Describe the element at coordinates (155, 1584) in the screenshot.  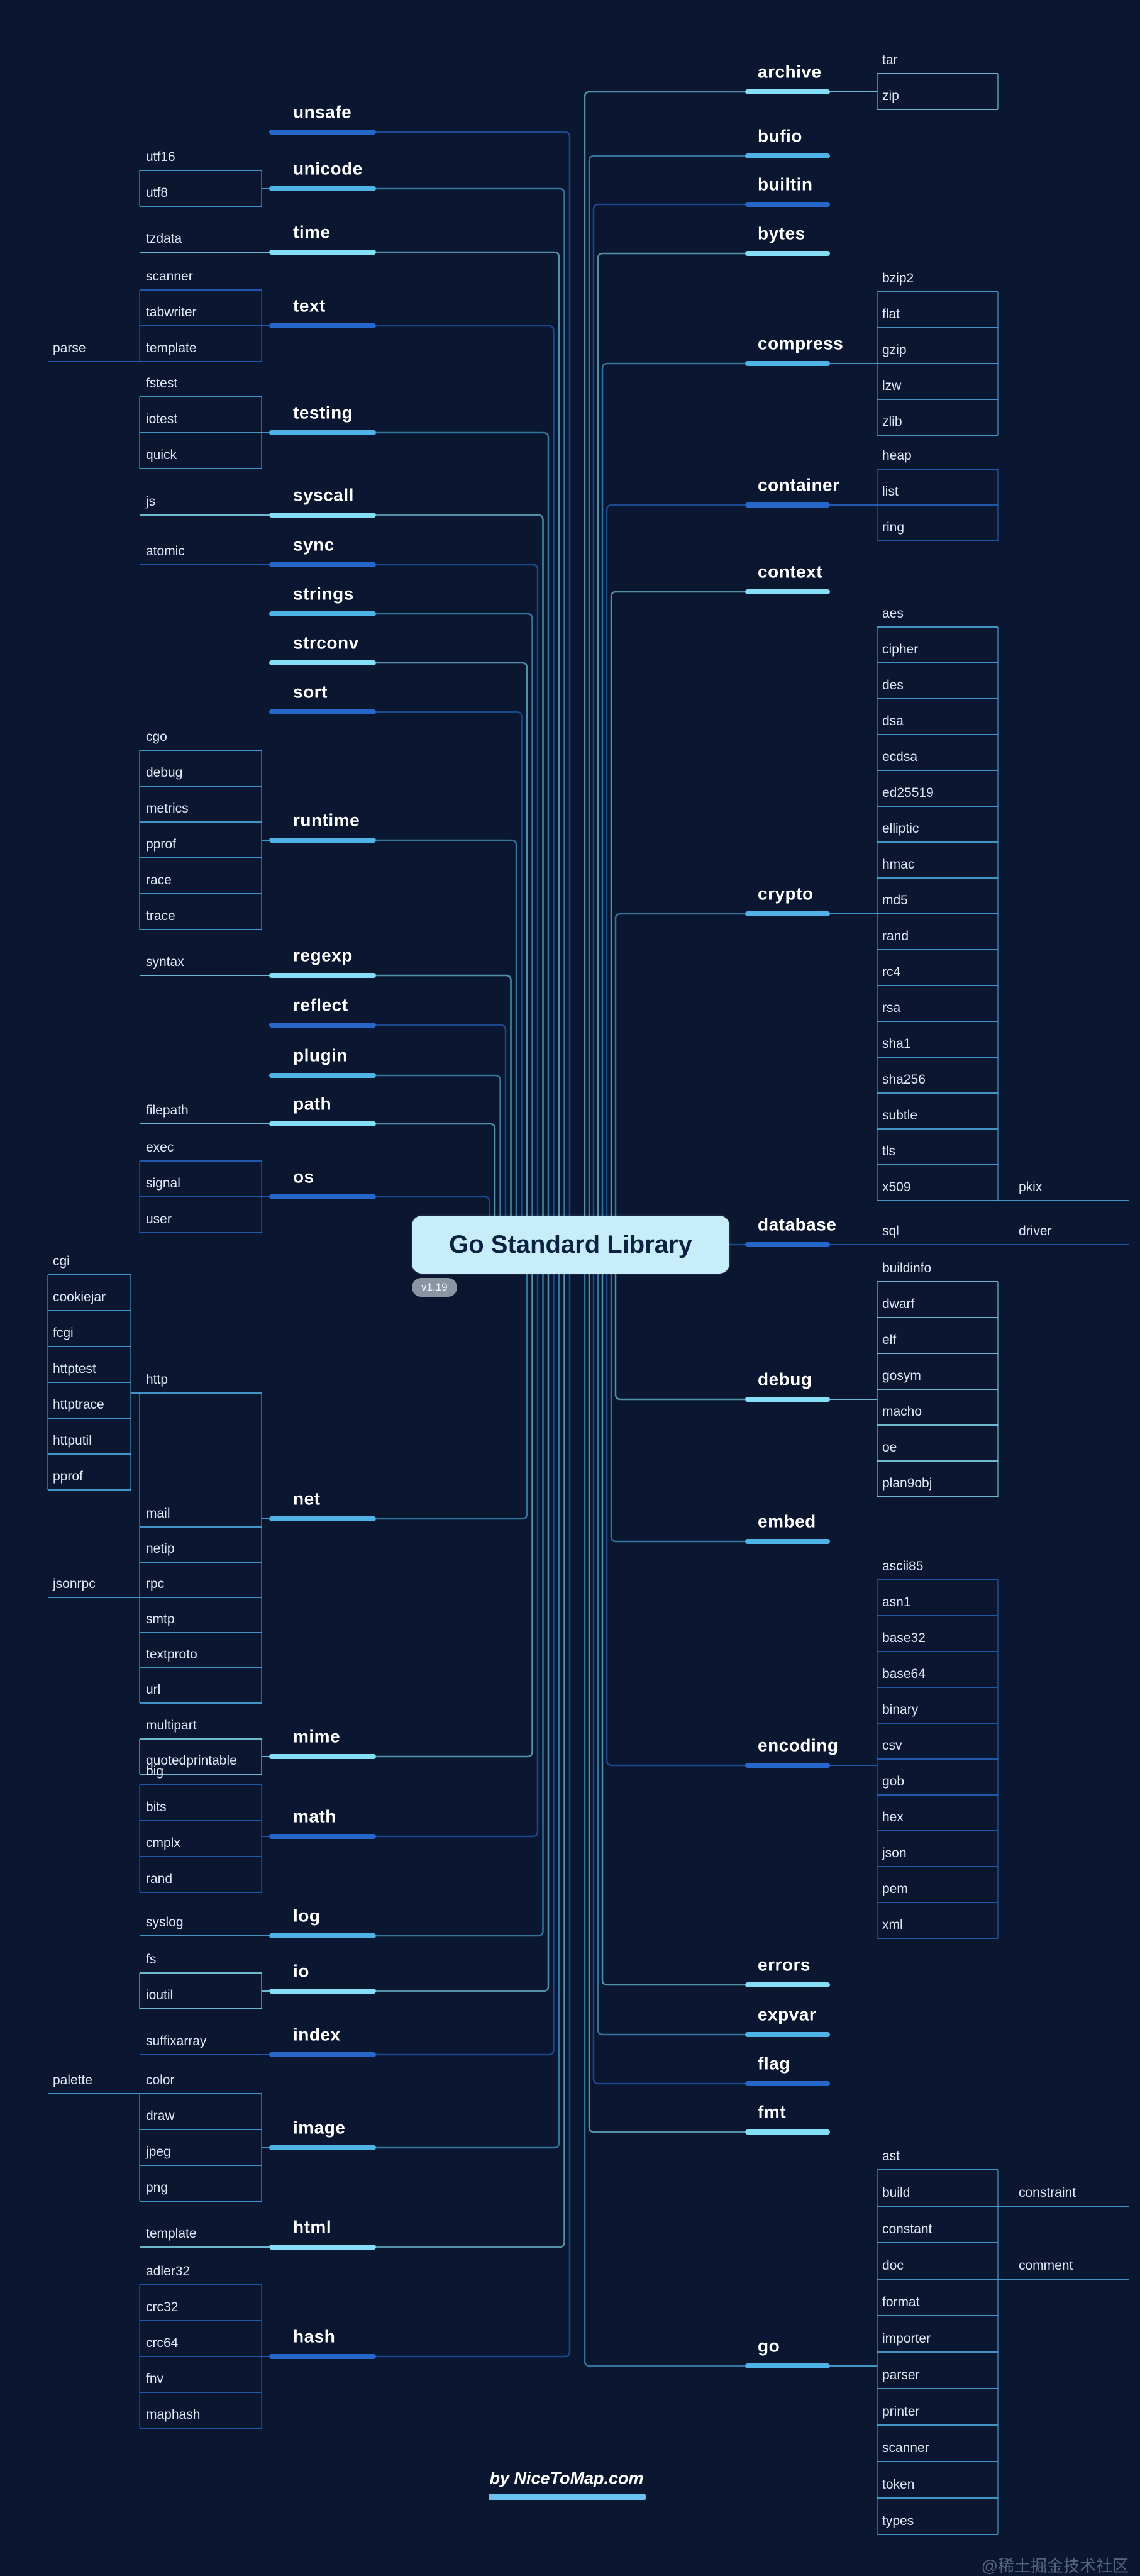
I see `child-label-rpc: rpc` at that location.